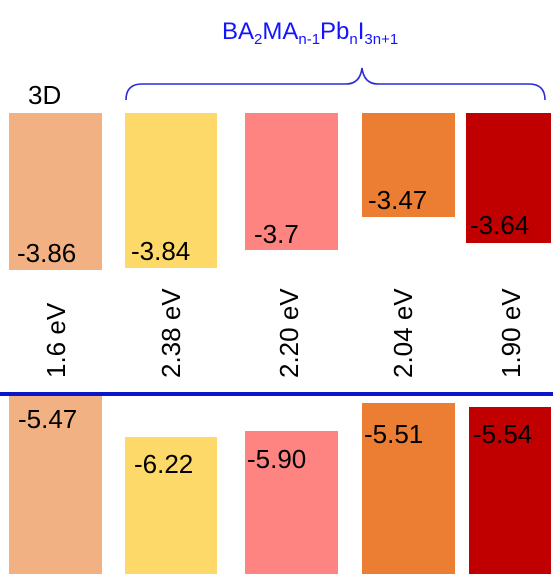 This screenshot has height=574, width=553. Describe the element at coordinates (408, 488) in the screenshot. I see `vbm-box-n3` at that location.